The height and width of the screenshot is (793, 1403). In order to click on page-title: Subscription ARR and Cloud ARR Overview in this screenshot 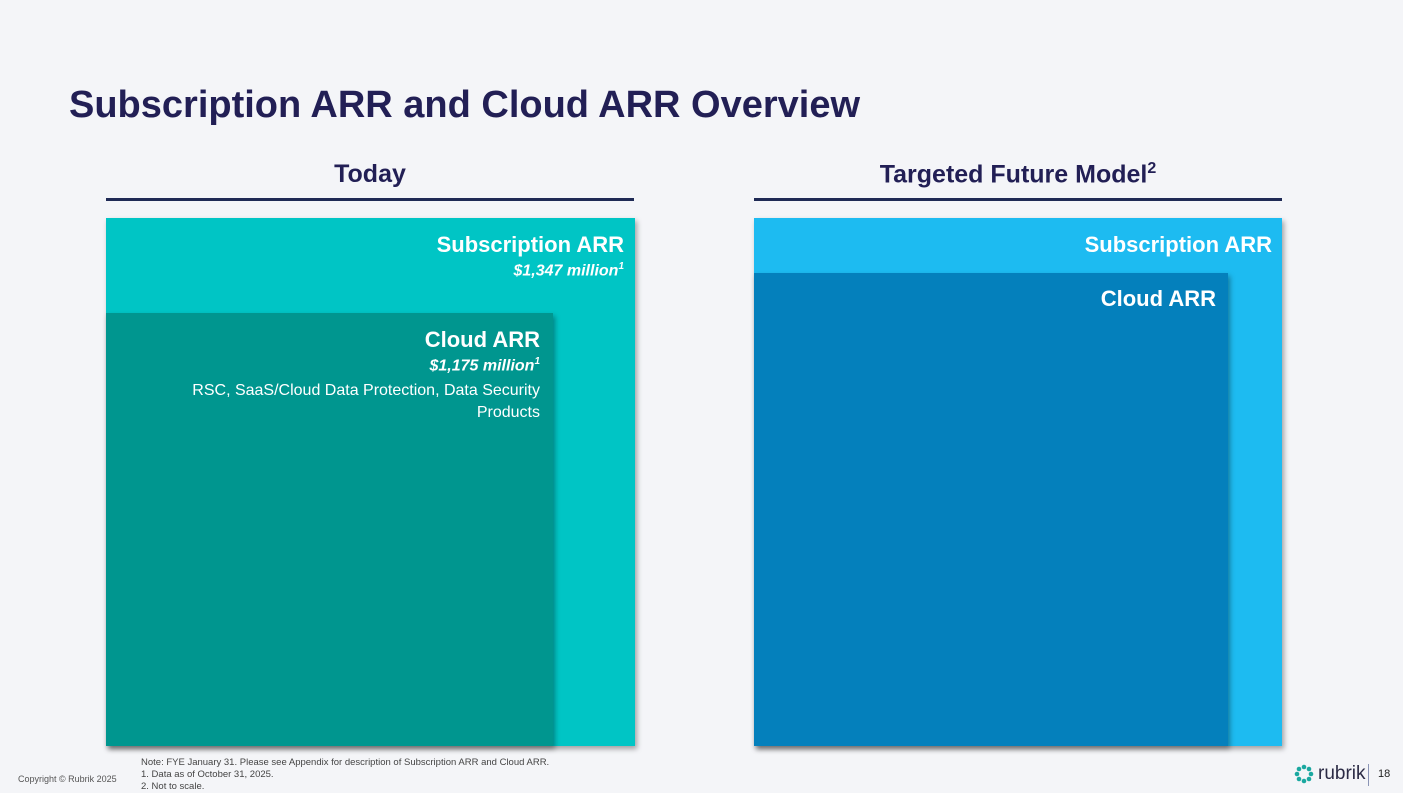, I will do `click(465, 105)`.